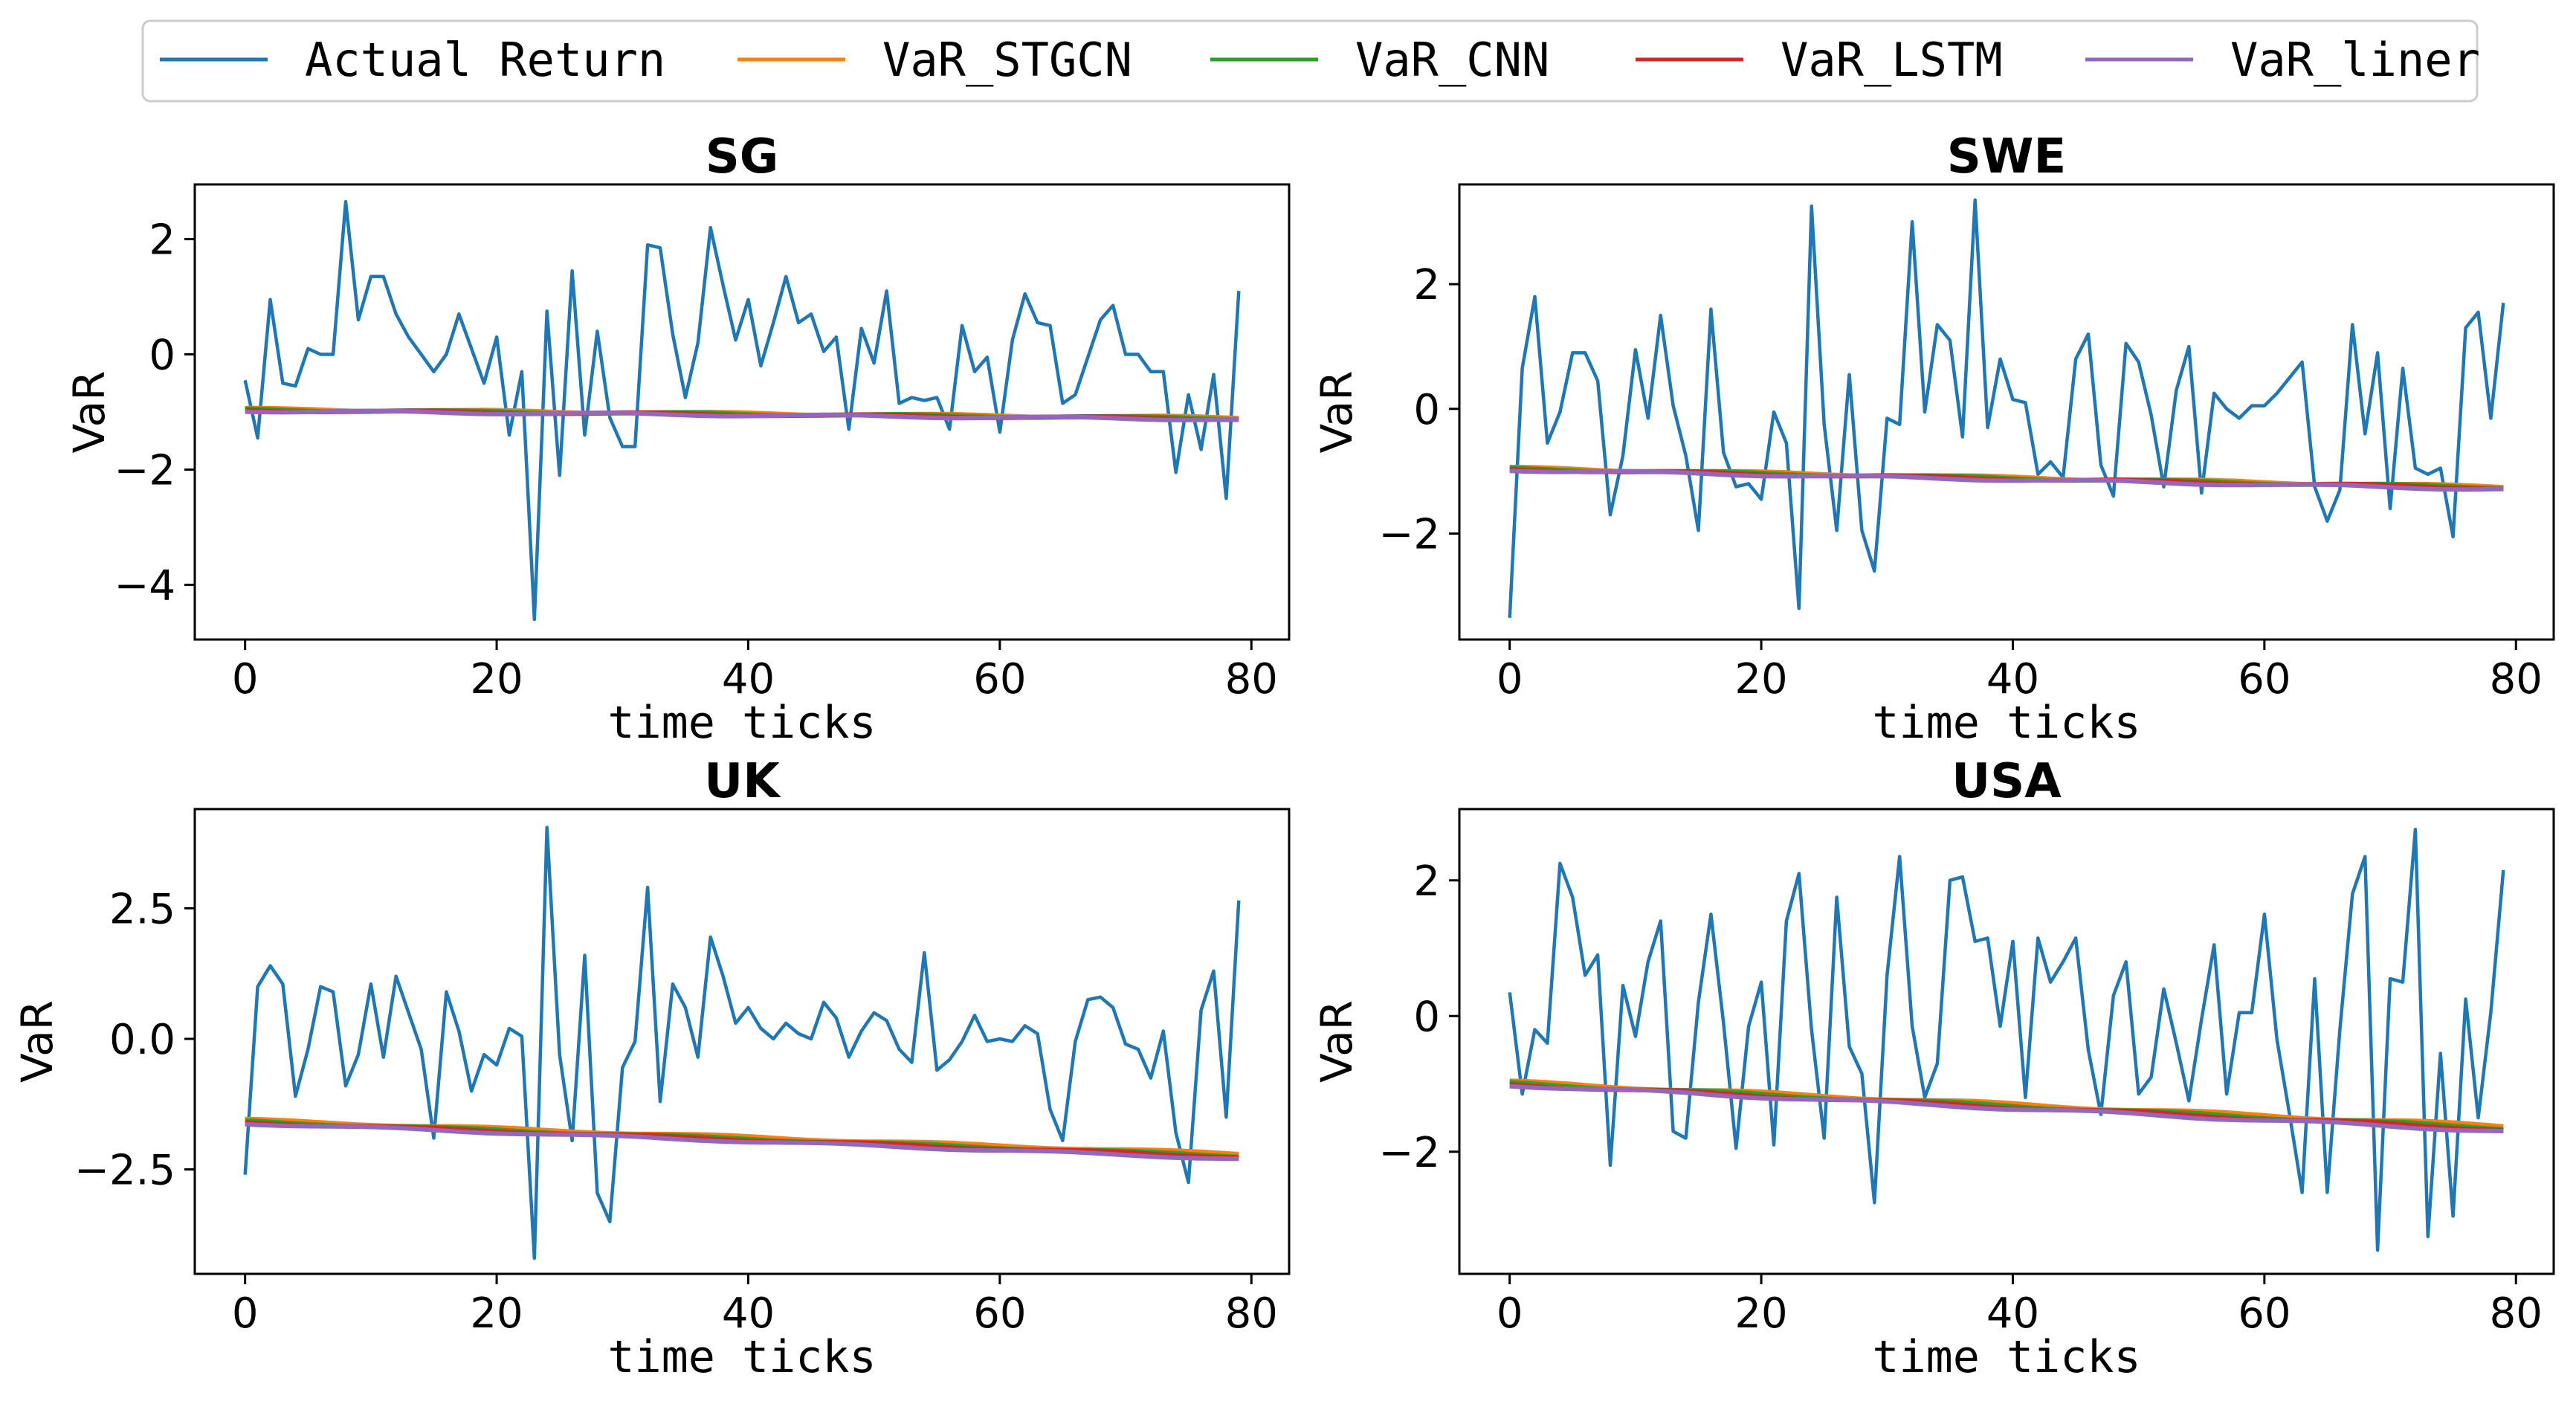 This screenshot has width=2576, height=1404. Describe the element at coordinates (1426, 1017) in the screenshot. I see `y-tick-label-usa-1: 0` at that location.